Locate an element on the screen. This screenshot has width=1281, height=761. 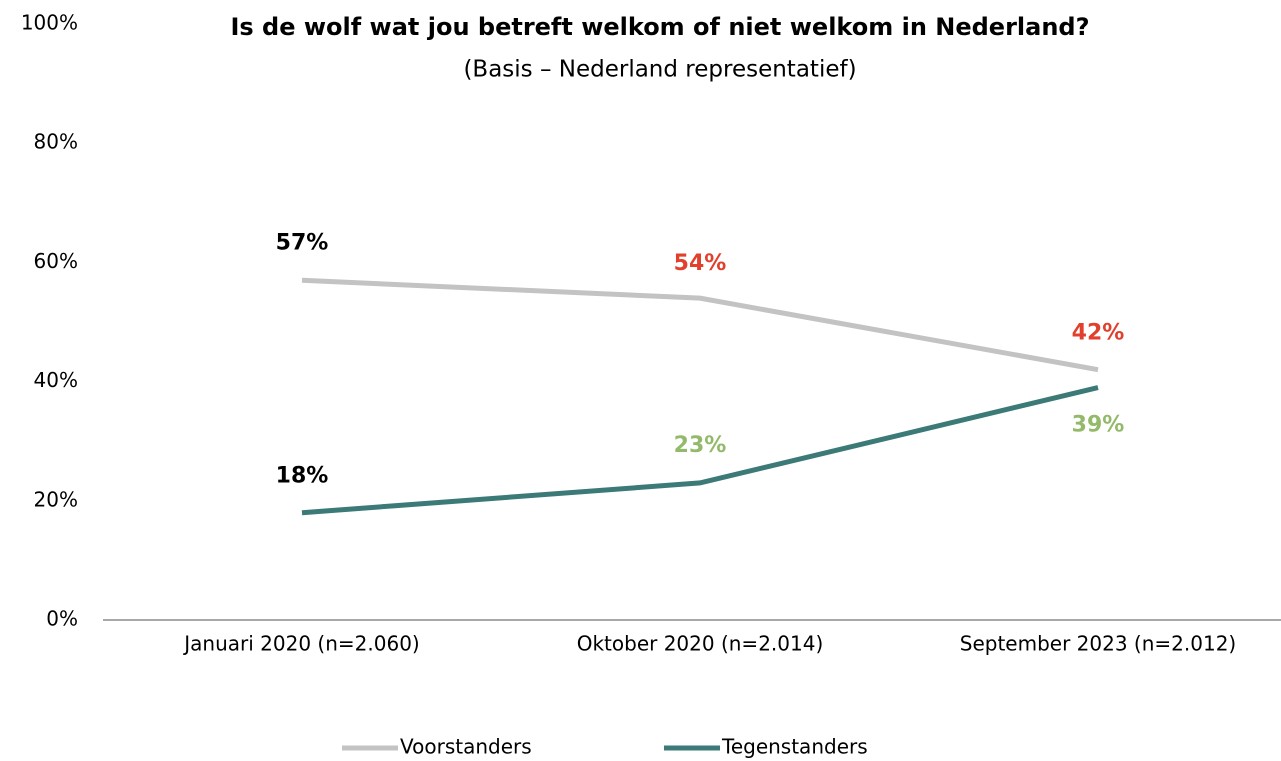
y-tick-label: 60% is located at coordinates (56, 261).